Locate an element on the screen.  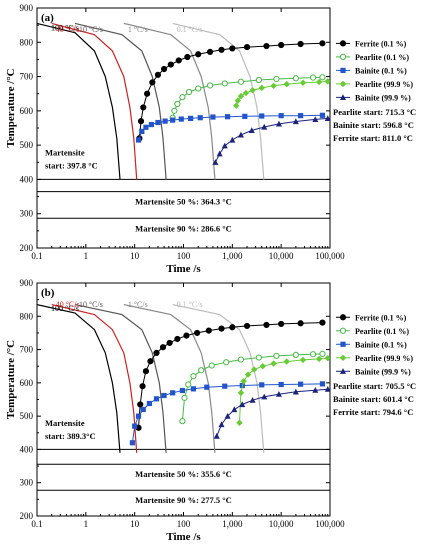
cooling-rate-label: 1 °C/s is located at coordinates (138, 29).